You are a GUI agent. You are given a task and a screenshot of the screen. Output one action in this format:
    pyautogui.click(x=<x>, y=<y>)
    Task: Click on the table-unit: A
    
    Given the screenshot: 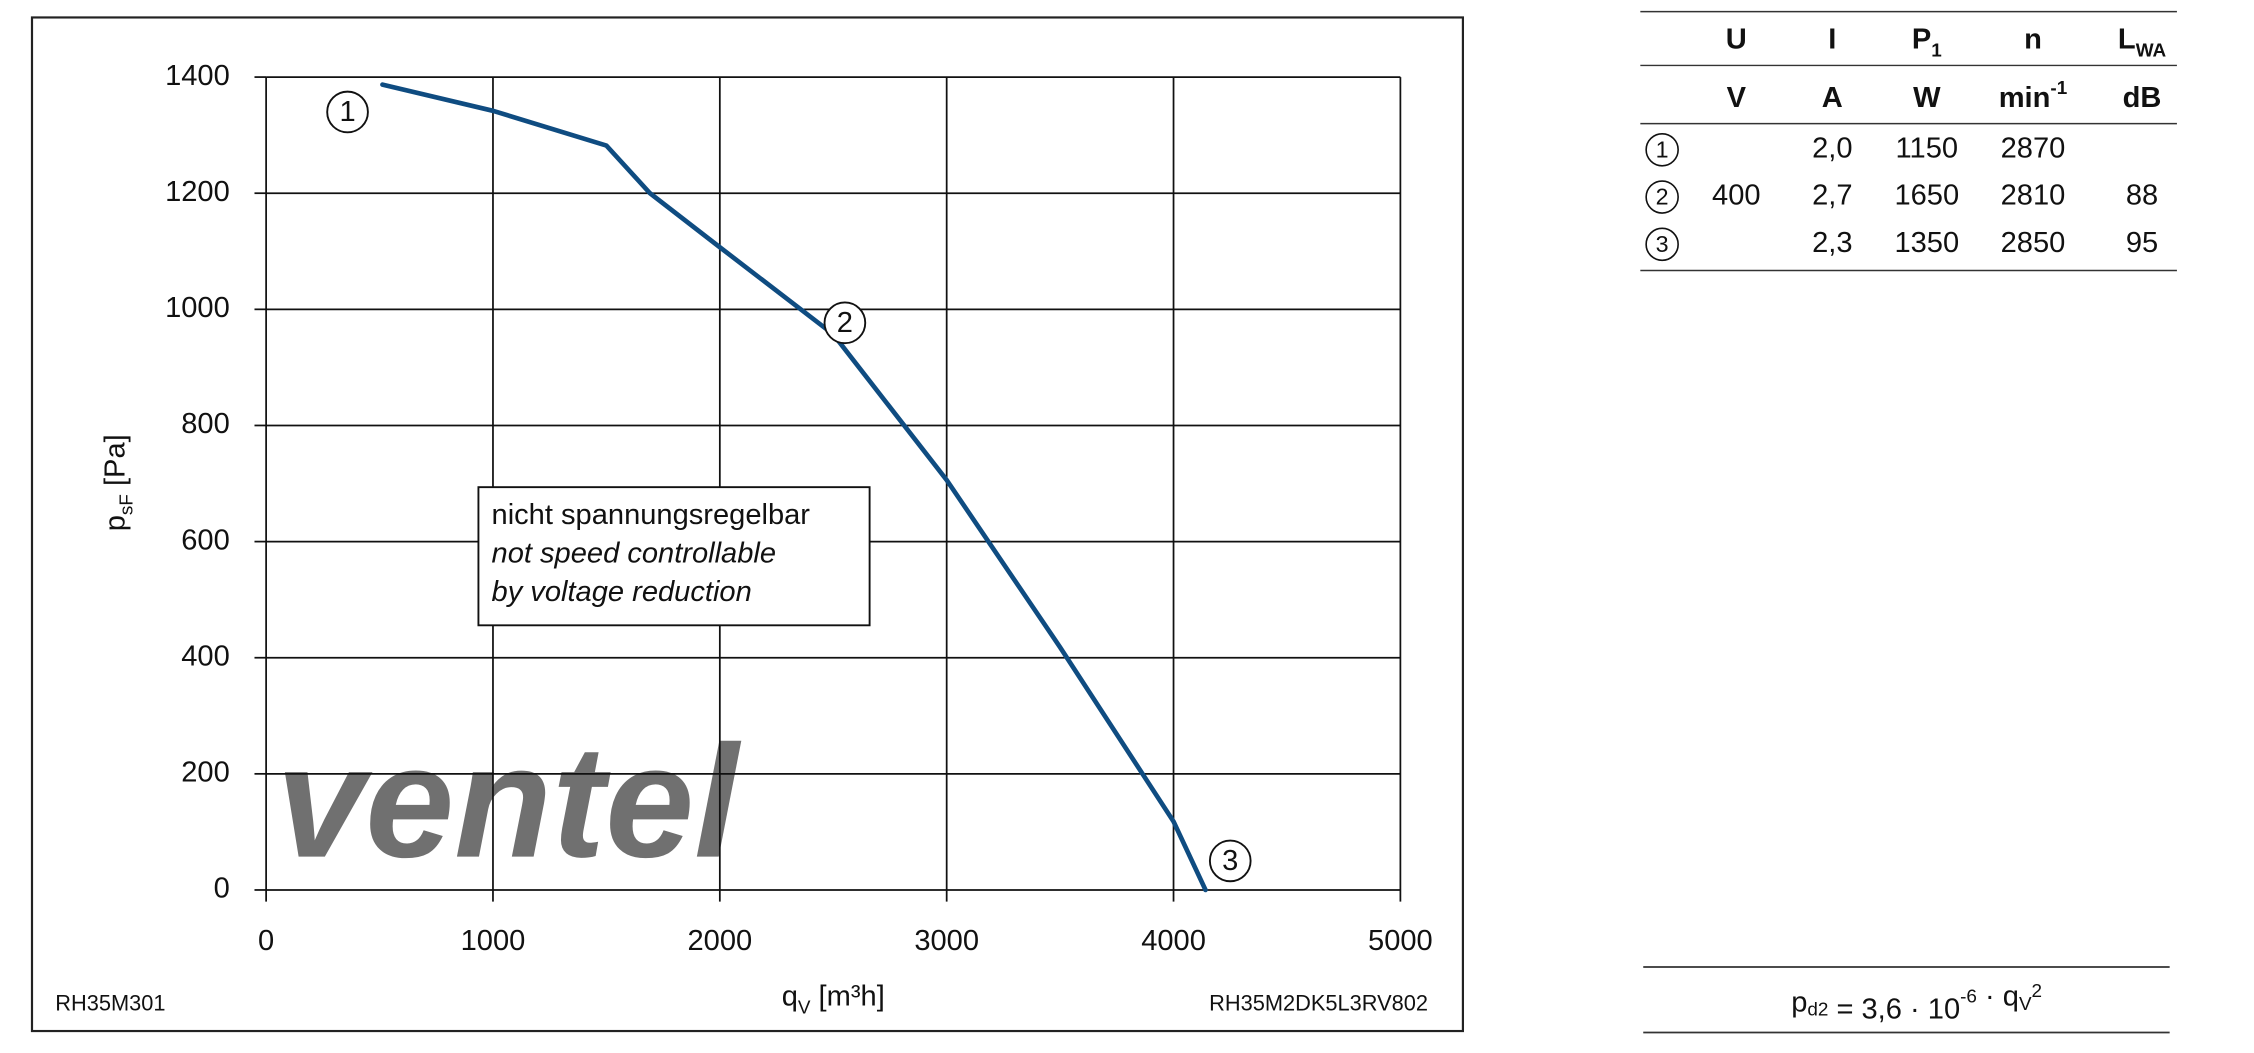 What is the action you would take?
    pyautogui.click(x=1832, y=98)
    